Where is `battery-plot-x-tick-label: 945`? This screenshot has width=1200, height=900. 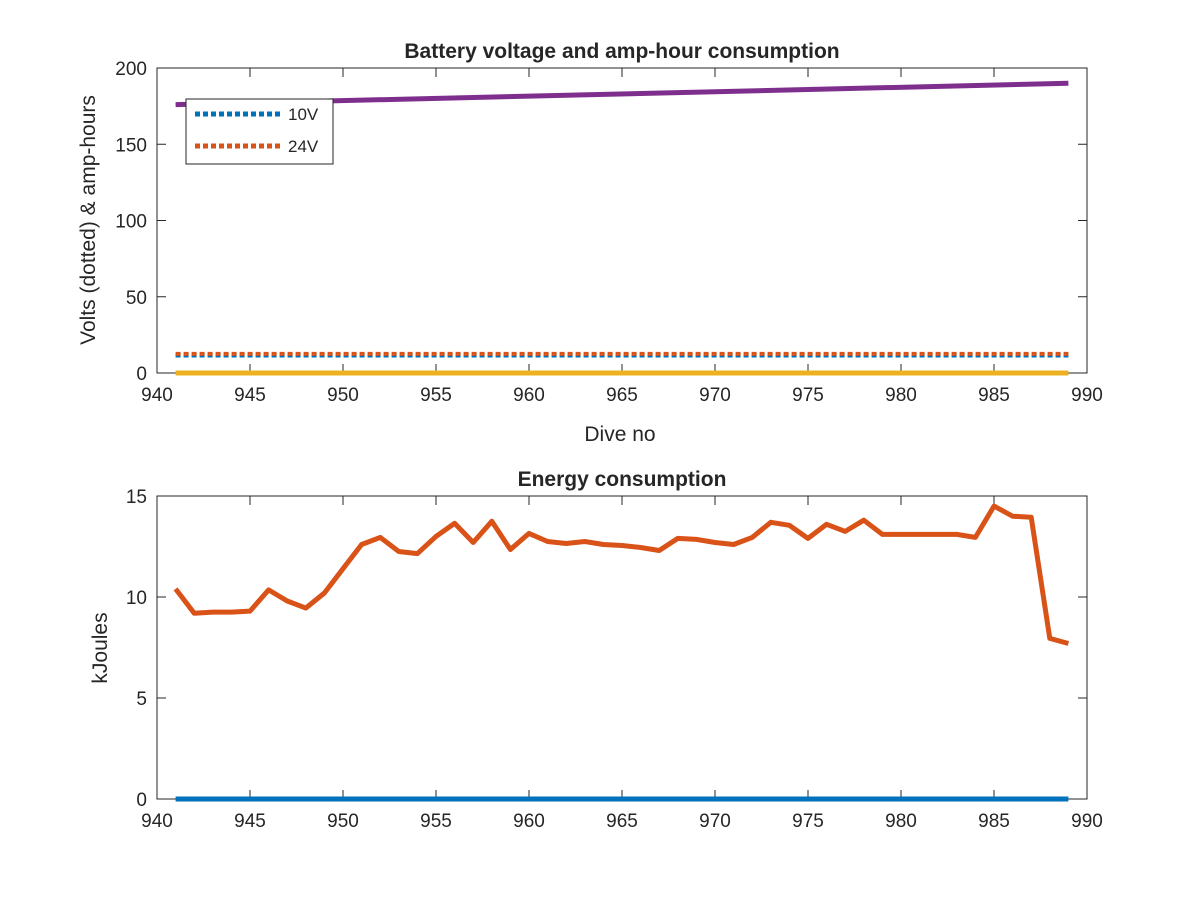 battery-plot-x-tick-label: 945 is located at coordinates (250, 395).